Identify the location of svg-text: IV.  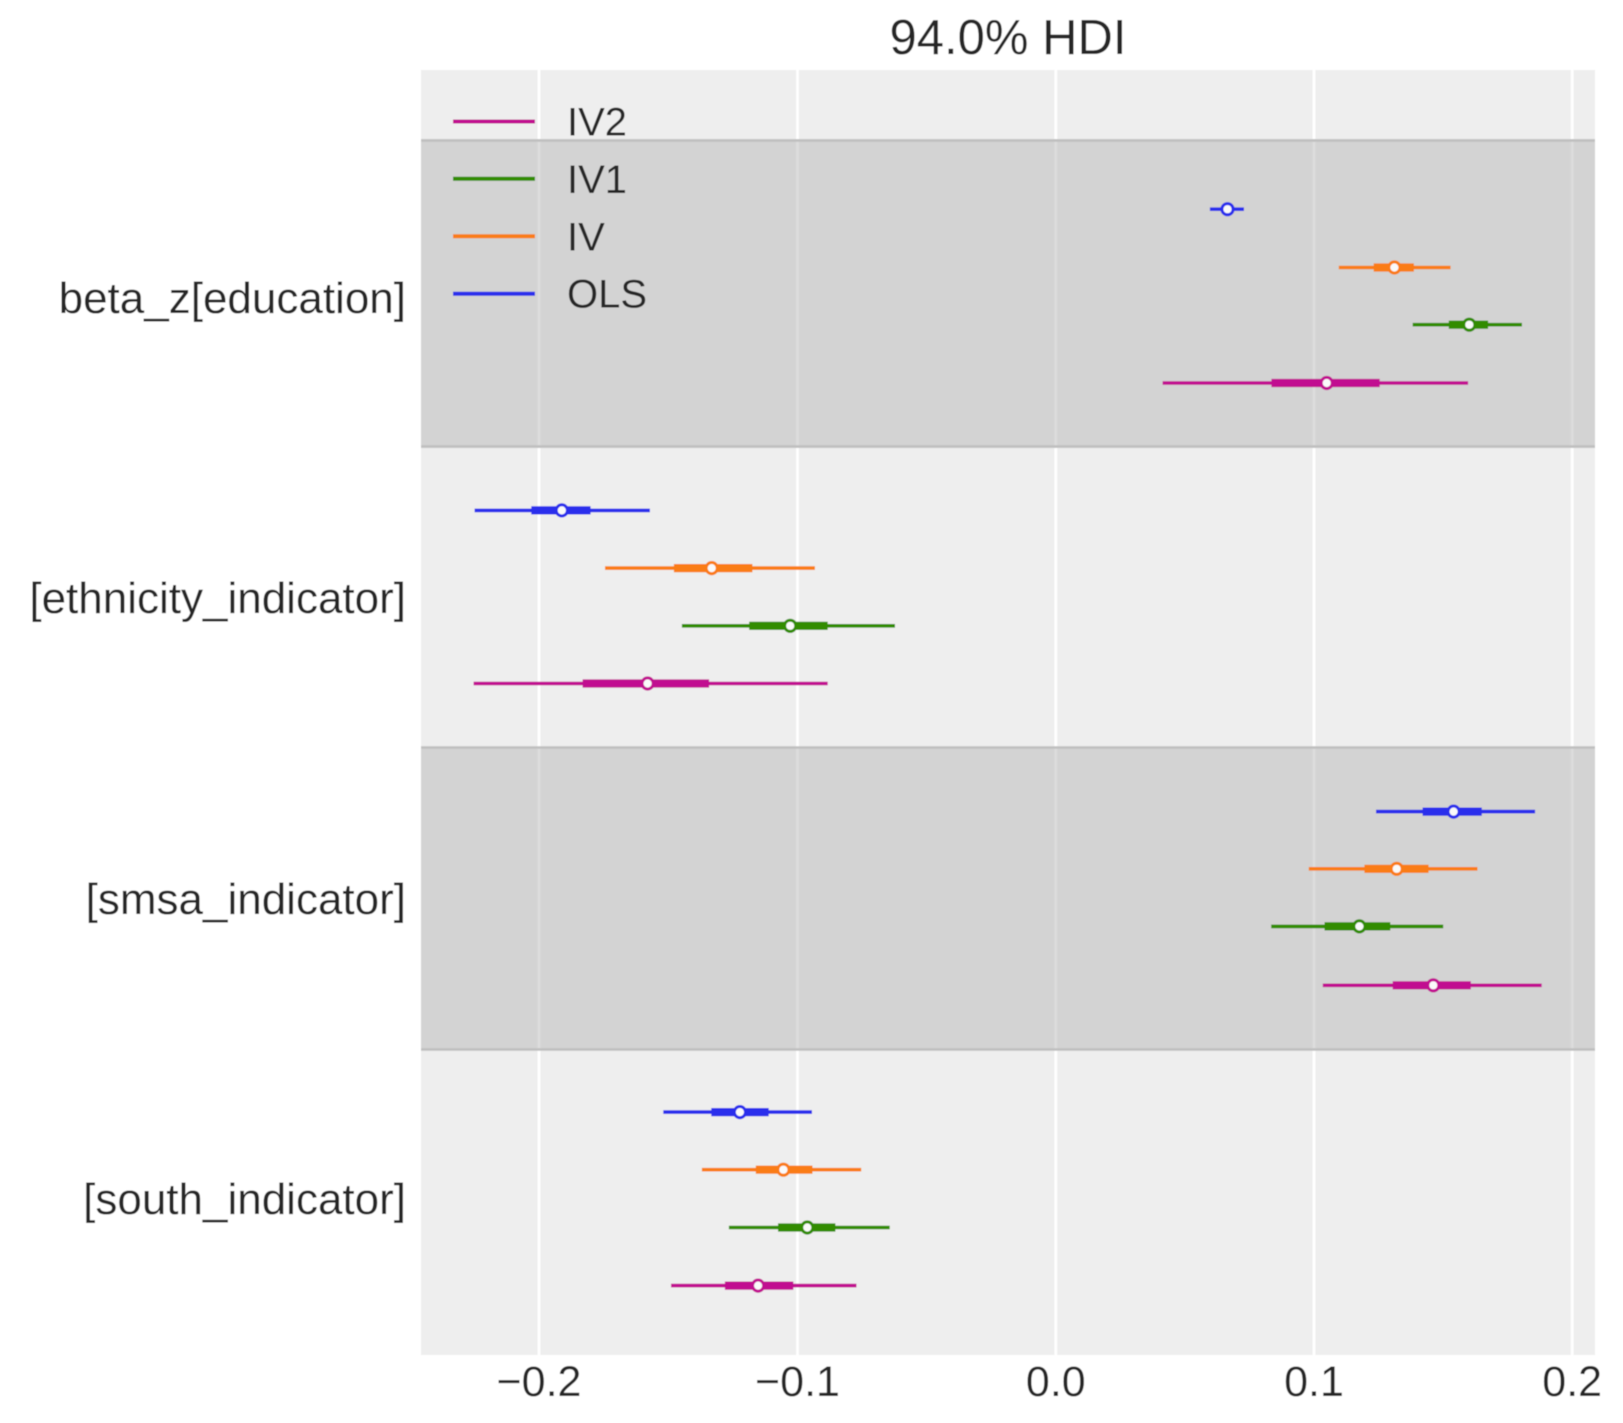
(586, 237).